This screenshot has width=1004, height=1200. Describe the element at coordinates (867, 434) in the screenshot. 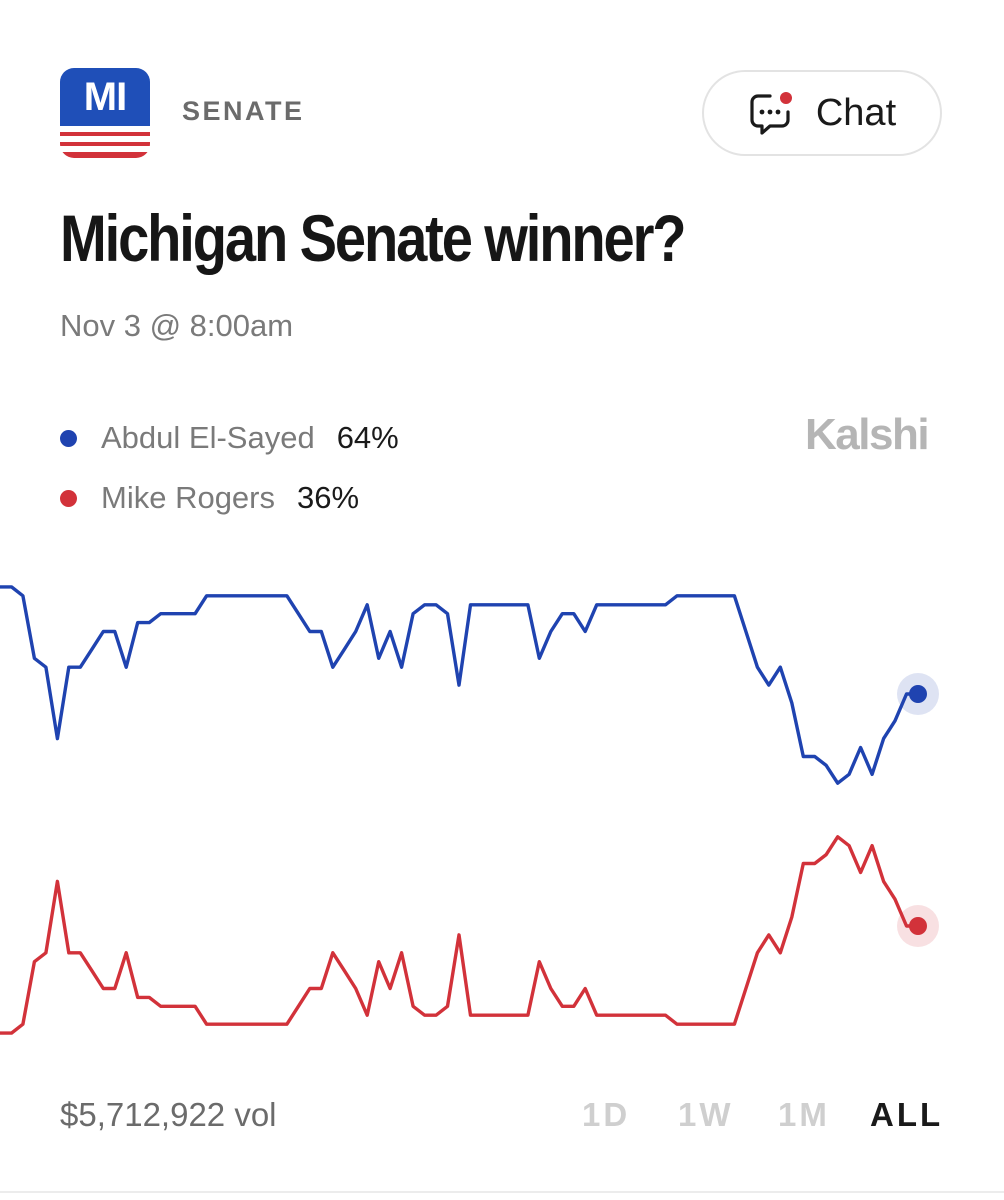

I see `kalshi-logo: Kalshi` at that location.